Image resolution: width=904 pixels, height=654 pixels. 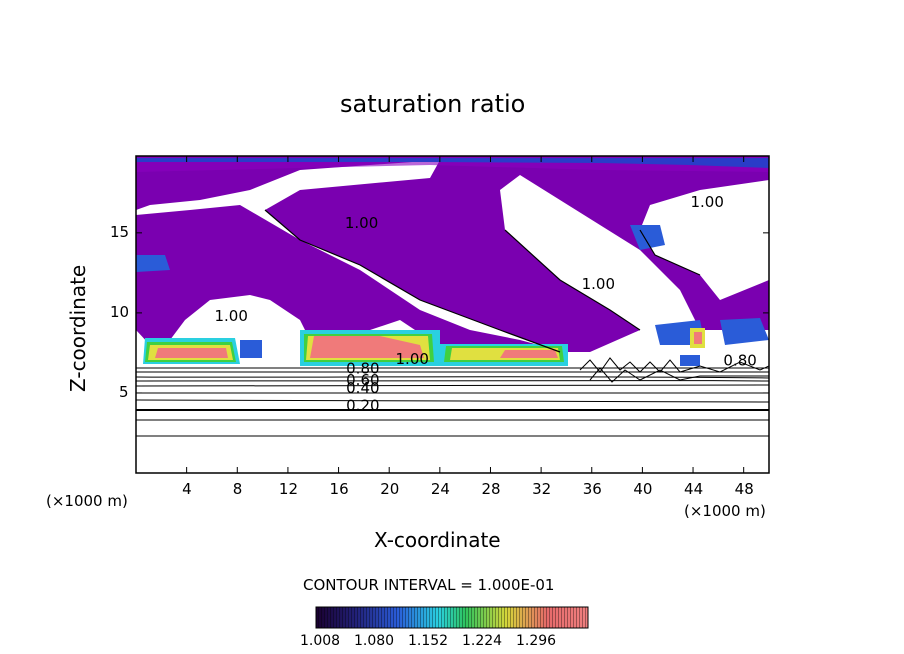 I want to click on x-tick-label: 48, so click(x=744, y=489).